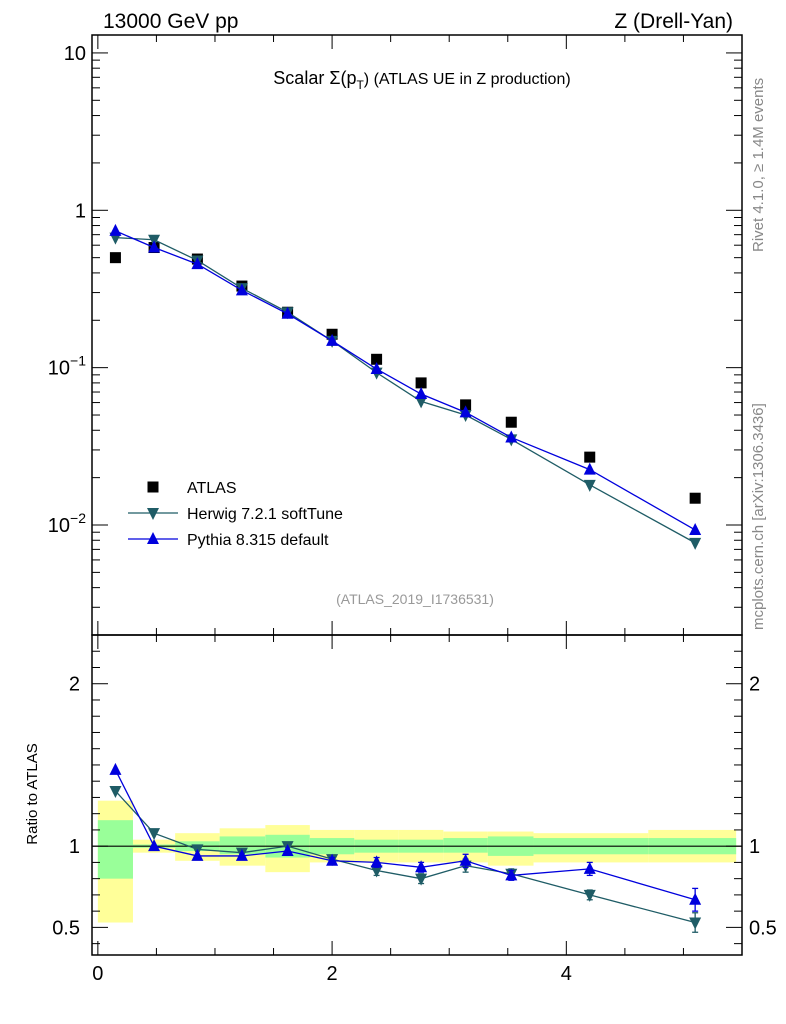 Image resolution: width=786 pixels, height=1024 pixels. What do you see at coordinates (265, 514) in the screenshot?
I see `legend-label: Herwig 7.2.1 softTune` at bounding box center [265, 514].